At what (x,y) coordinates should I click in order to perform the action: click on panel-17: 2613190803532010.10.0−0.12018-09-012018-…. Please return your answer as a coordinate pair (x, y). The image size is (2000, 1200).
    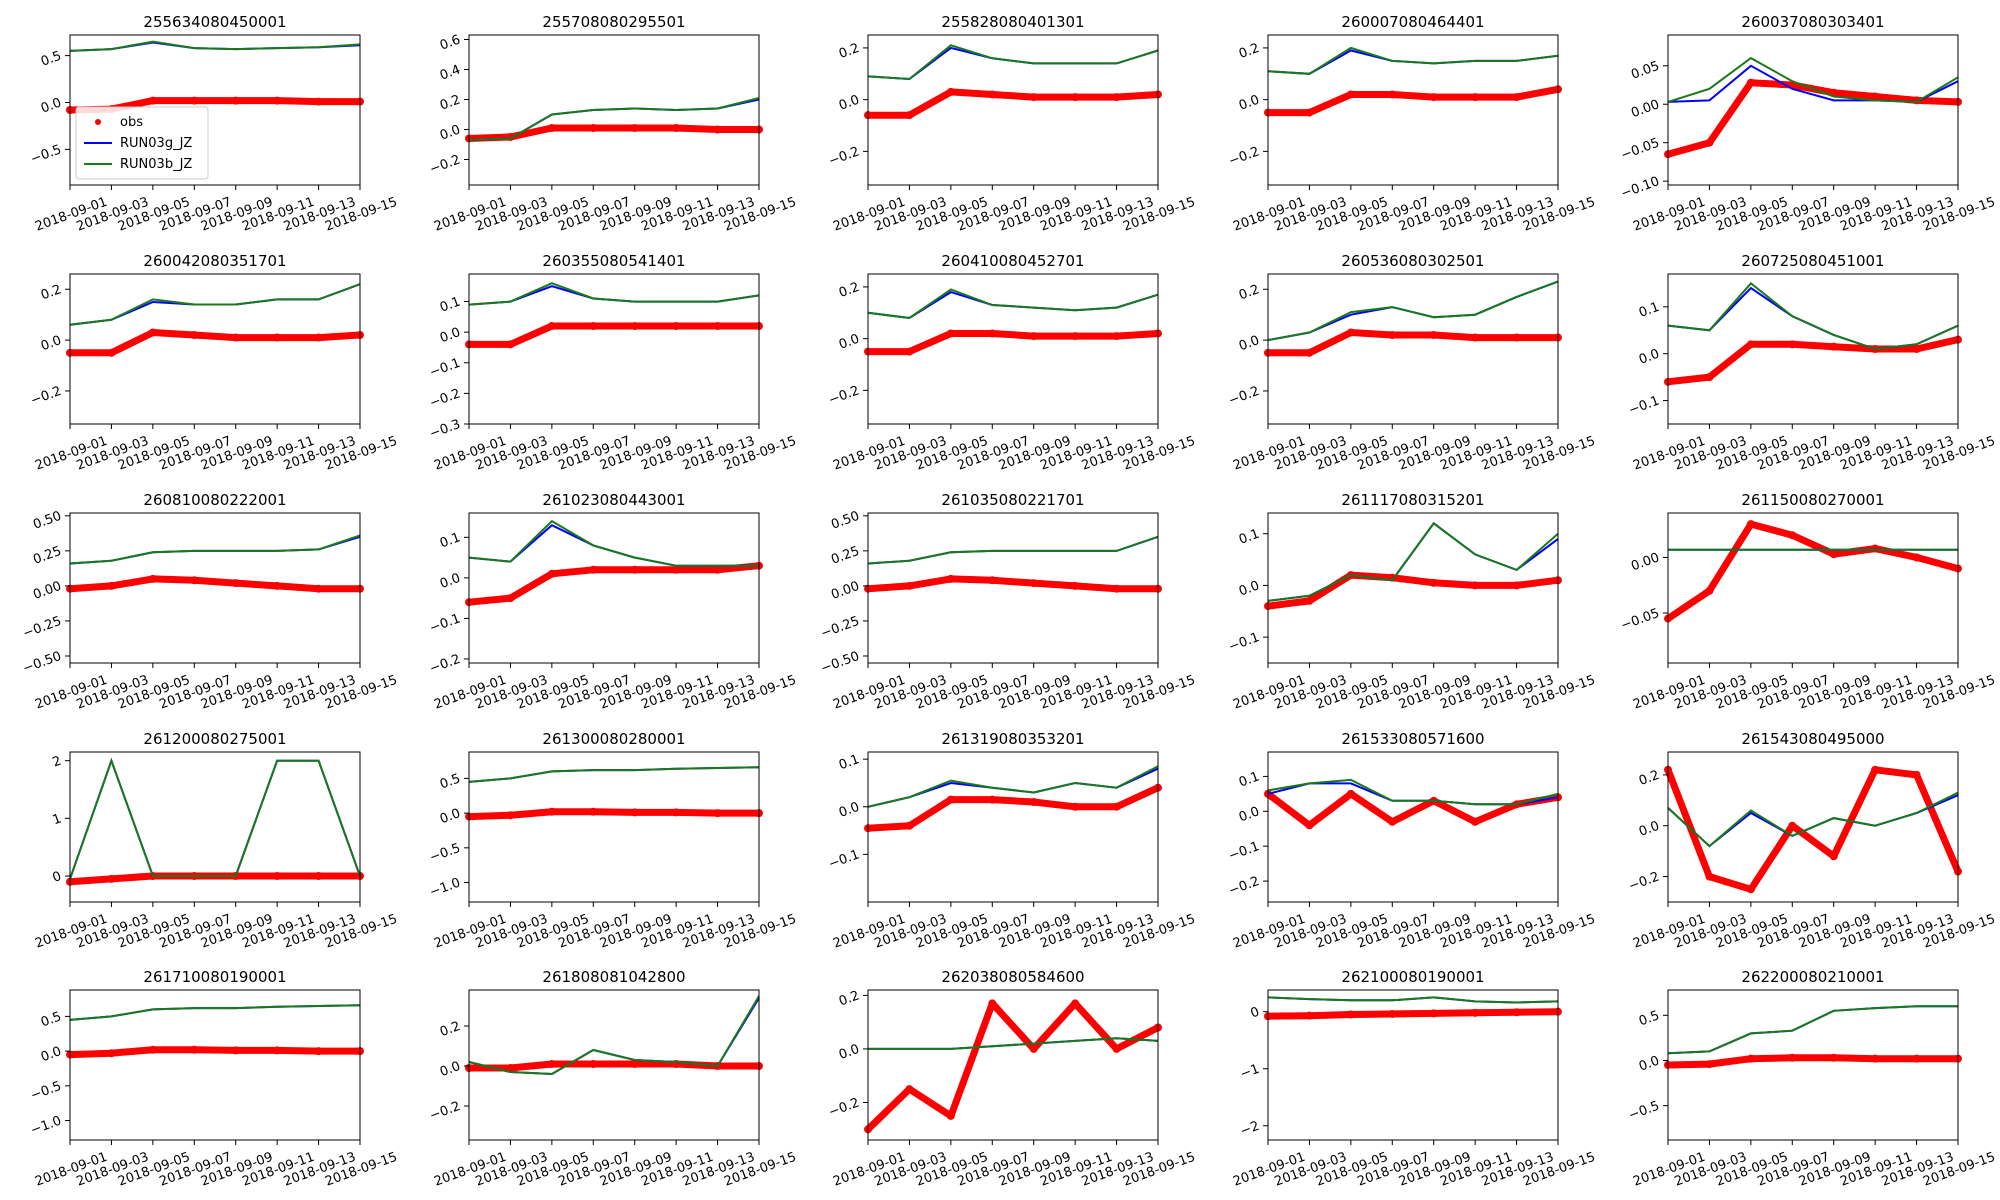
    Looking at the image, I should click on (1012, 841).